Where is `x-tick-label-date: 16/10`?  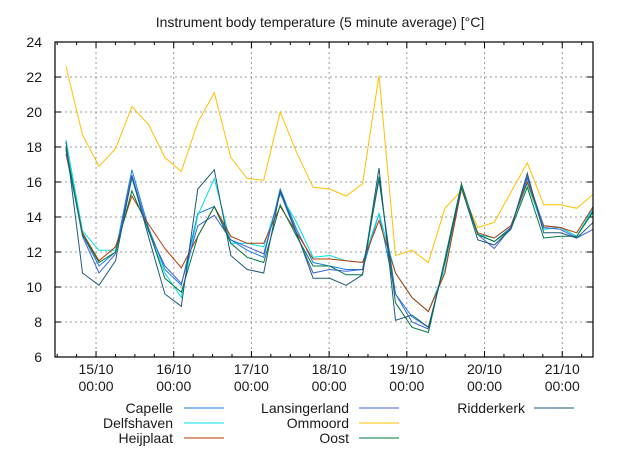 x-tick-label-date: 16/10 is located at coordinates (173, 369).